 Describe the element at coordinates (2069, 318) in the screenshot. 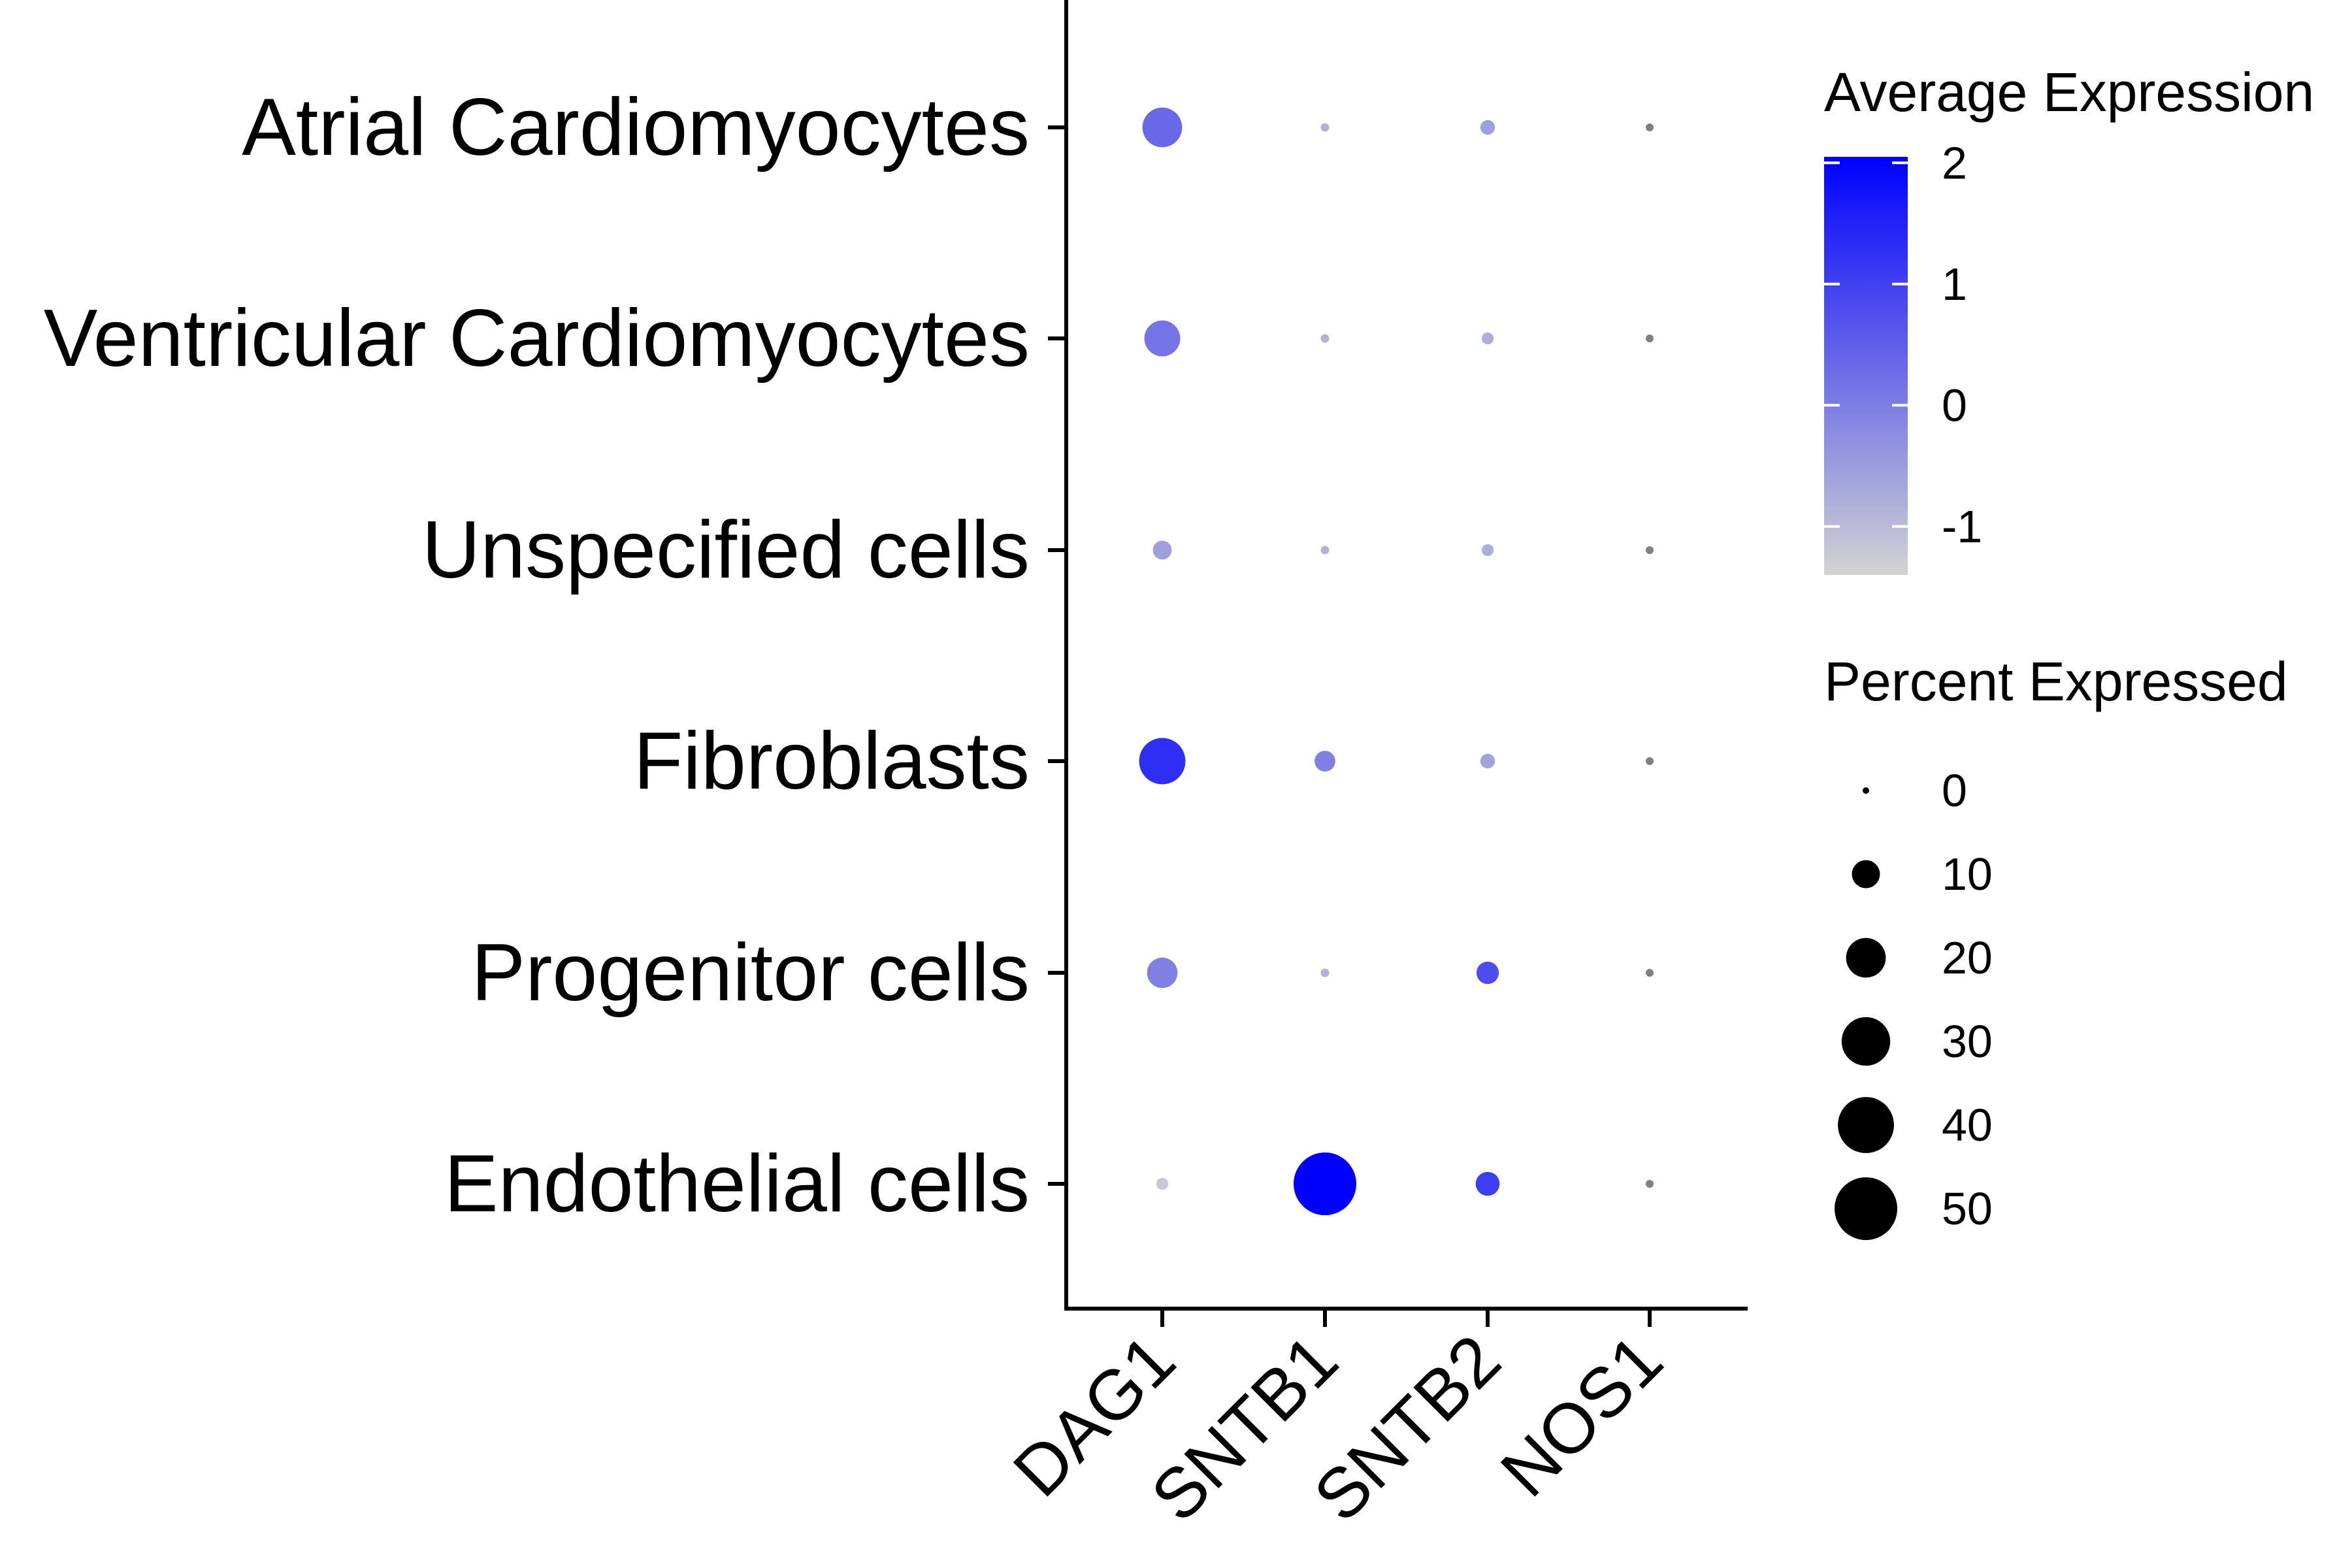

I see `color-legend: Average Expression 2 1 0 -1` at that location.